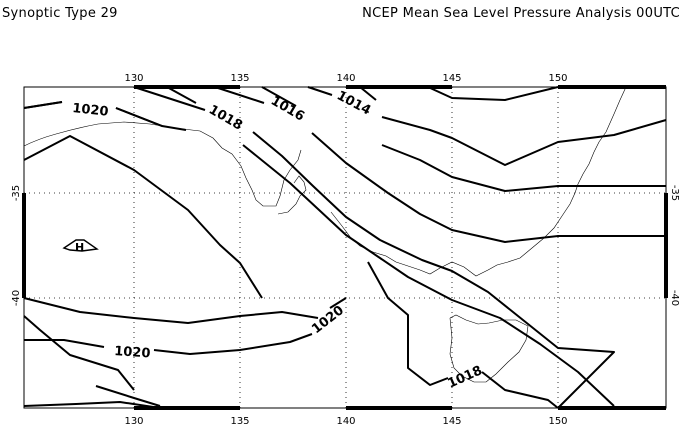 Image resolution: width=688 pixels, height=445 pixels. Describe the element at coordinates (225, 117) in the screenshot. I see `contour-label-1018-north: 1018` at that location.